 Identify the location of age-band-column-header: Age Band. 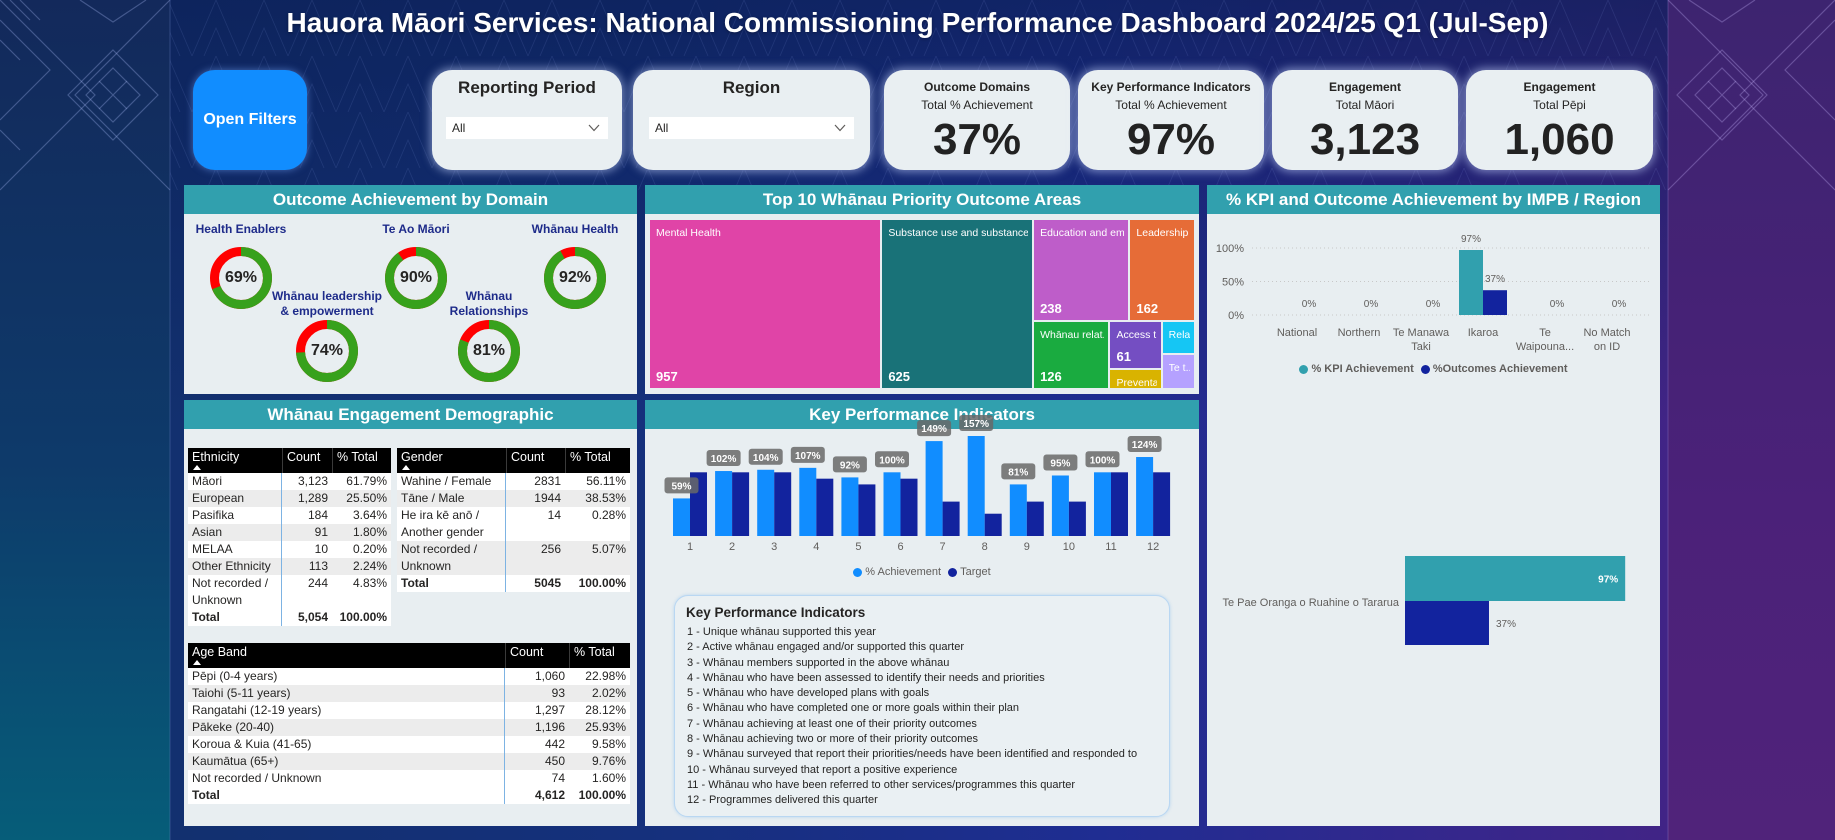
(346, 655).